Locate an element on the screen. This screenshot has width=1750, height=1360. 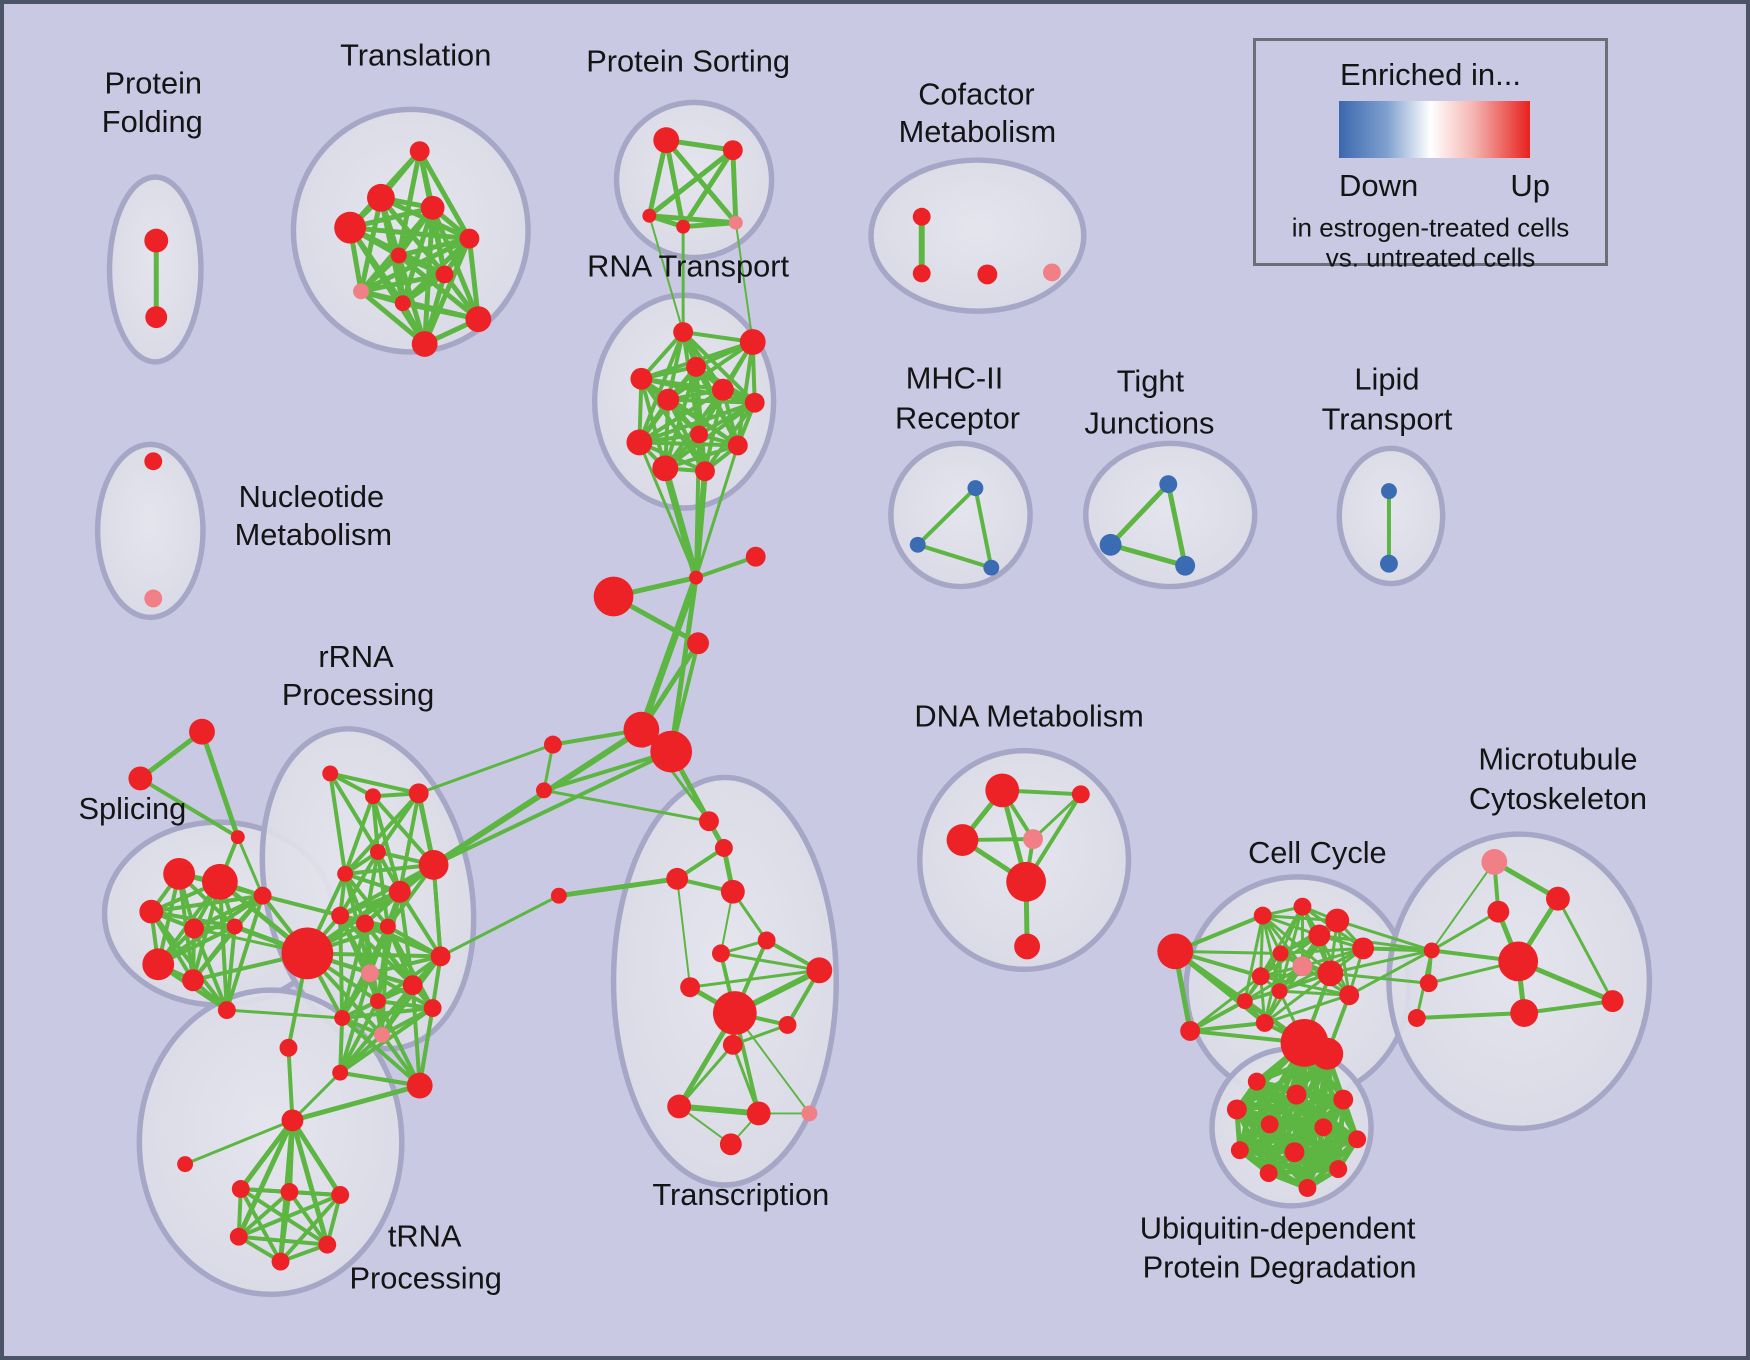
cluster-label-dn: DNA Metabolism is located at coordinates (1028, 716).